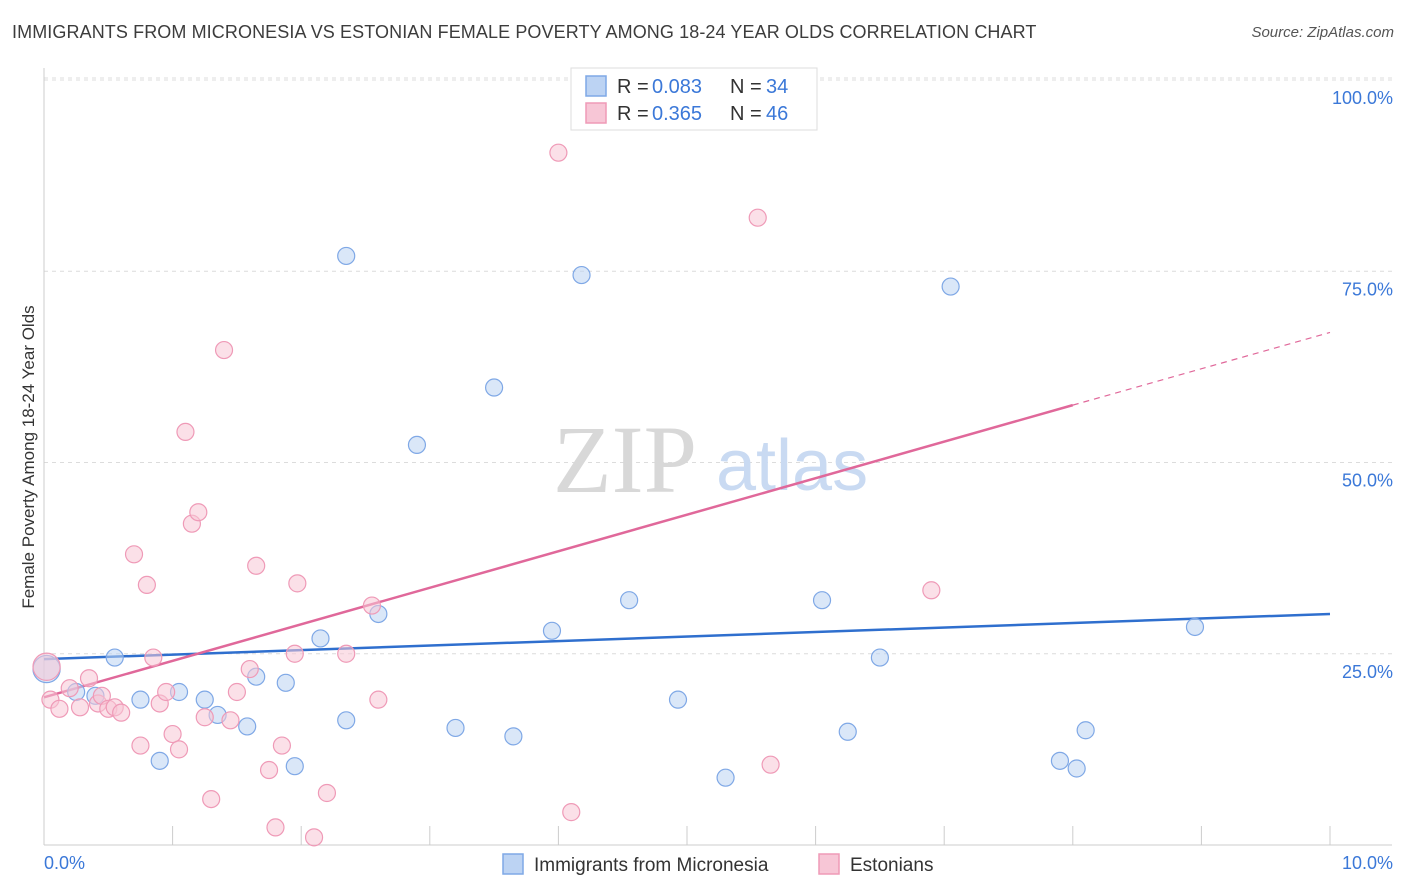  Describe the element at coordinates (677, 114) in the screenshot. I see `legend-r-value-2: 0.365` at that location.